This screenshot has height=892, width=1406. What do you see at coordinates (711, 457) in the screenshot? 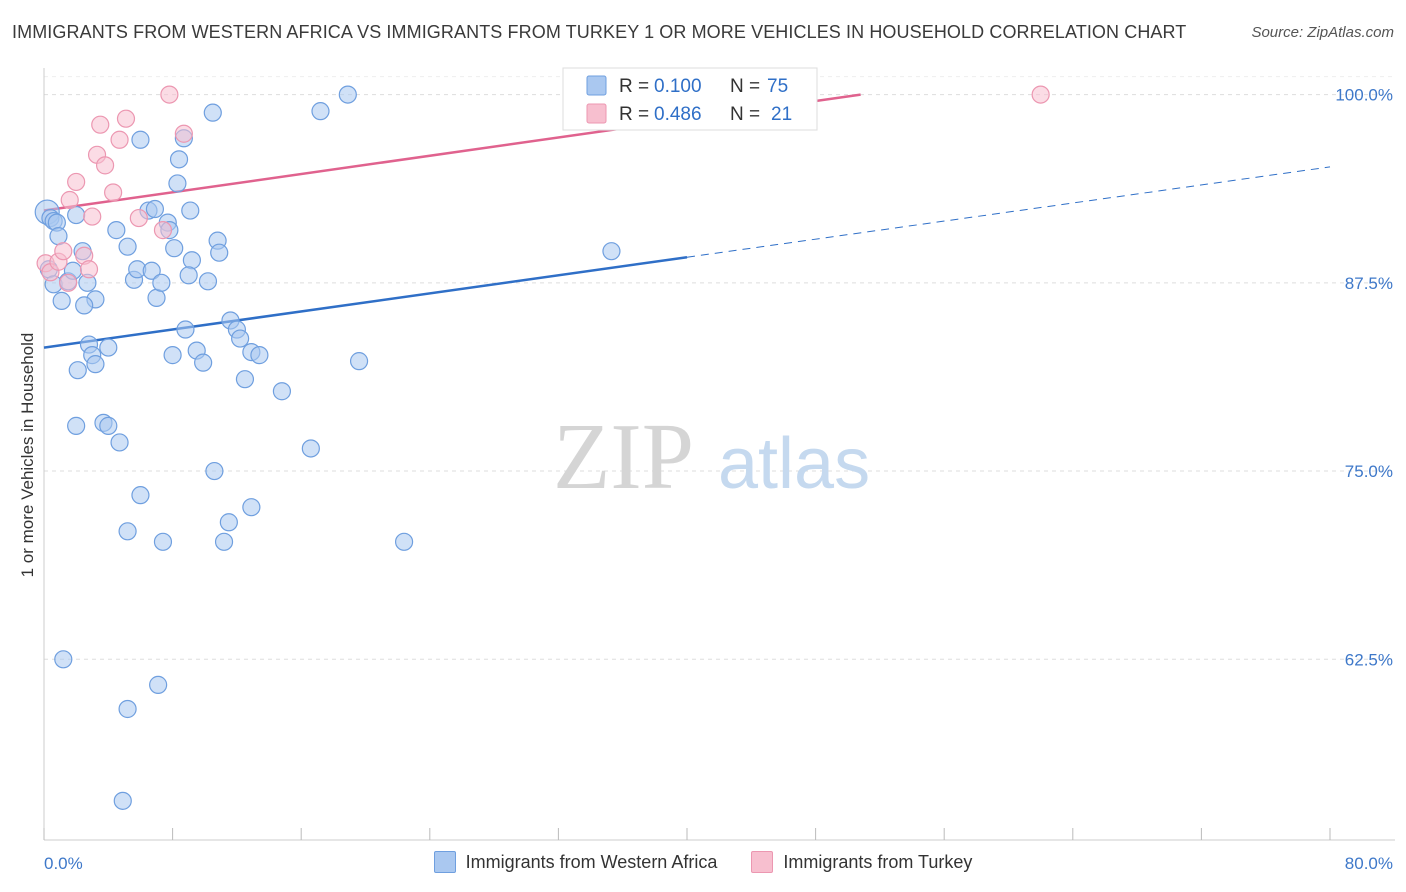
I see `watermark: ZIP atlas` at bounding box center [711, 457].